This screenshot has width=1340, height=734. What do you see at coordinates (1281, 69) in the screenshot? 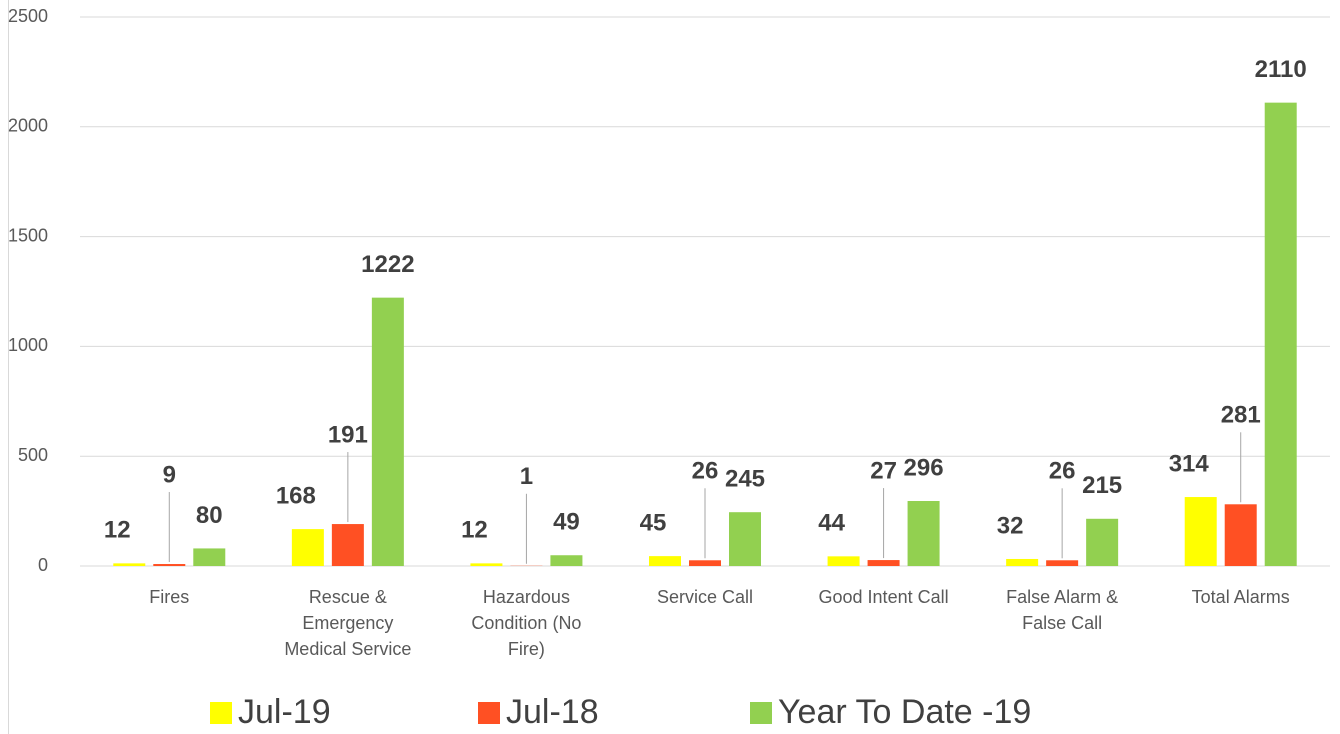
I see `data-label: 2110` at bounding box center [1281, 69].